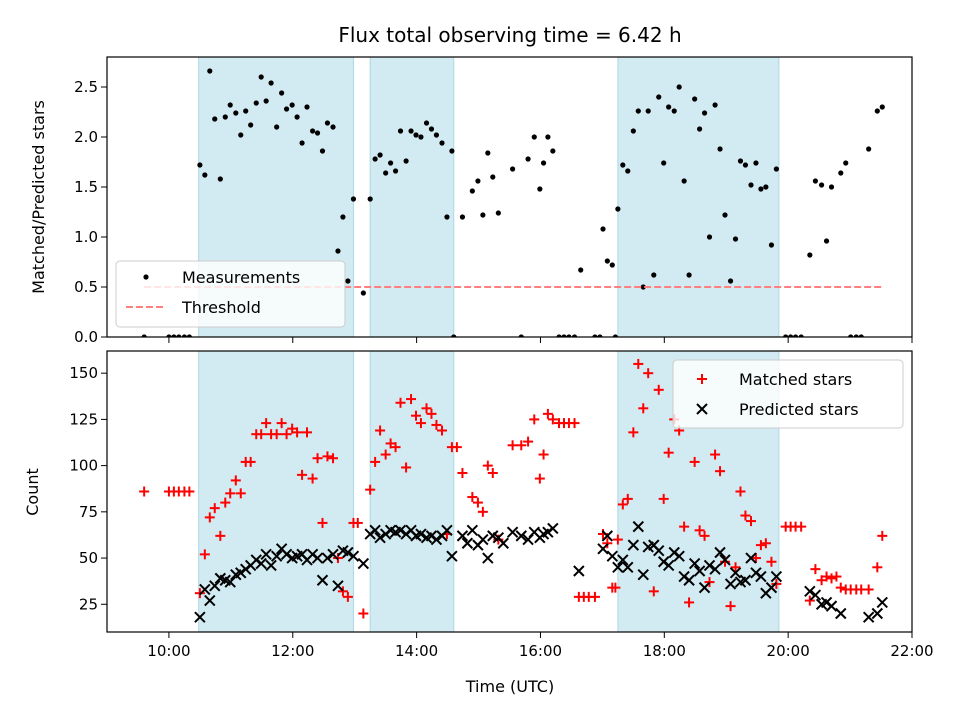 The image size is (960, 720). I want to click on y-tick-label: 100, so click(83, 466).